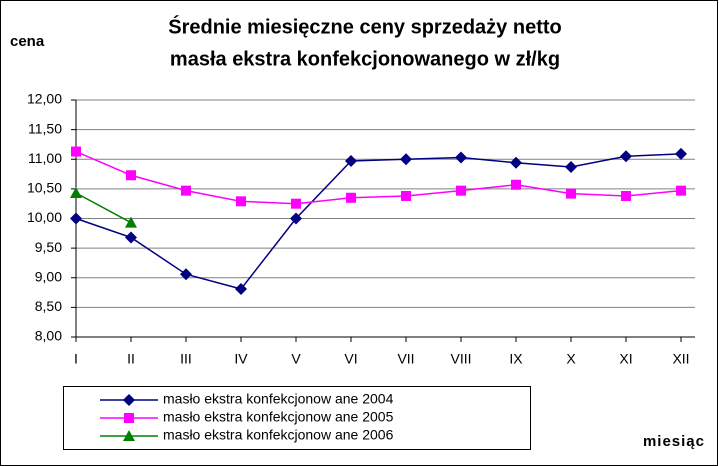 The image size is (719, 466). I want to click on y-tick-label: 12,00, so click(44, 99).